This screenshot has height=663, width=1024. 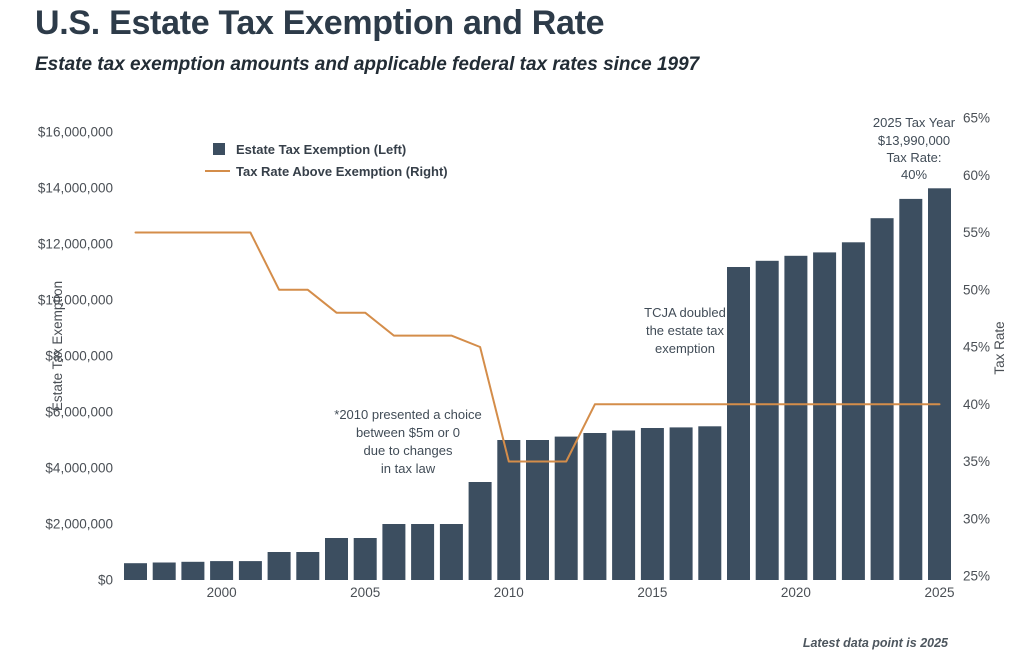 I want to click on left-axis-tick-$12,000,000: $12,000,000, so click(x=75, y=244).